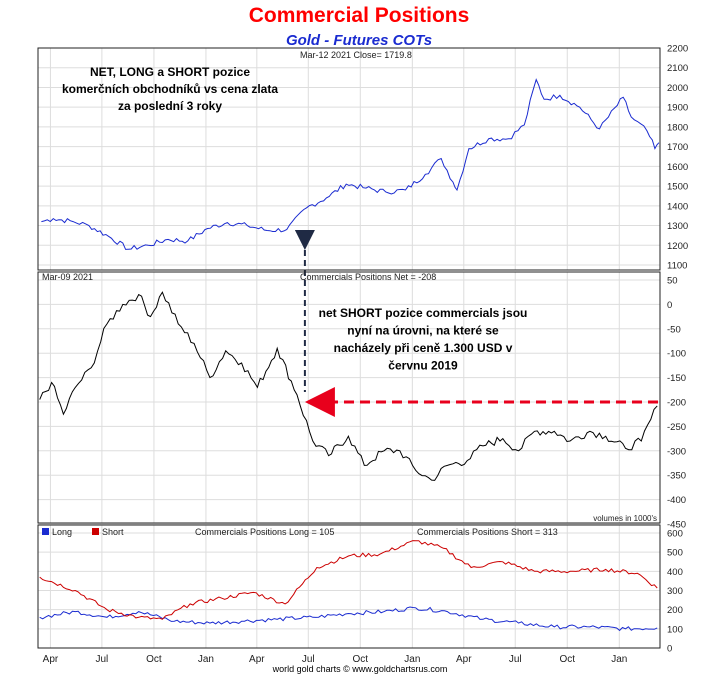 The image size is (718, 683). Describe the element at coordinates (62, 532) in the screenshot. I see `legend-label-long: Long` at that location.